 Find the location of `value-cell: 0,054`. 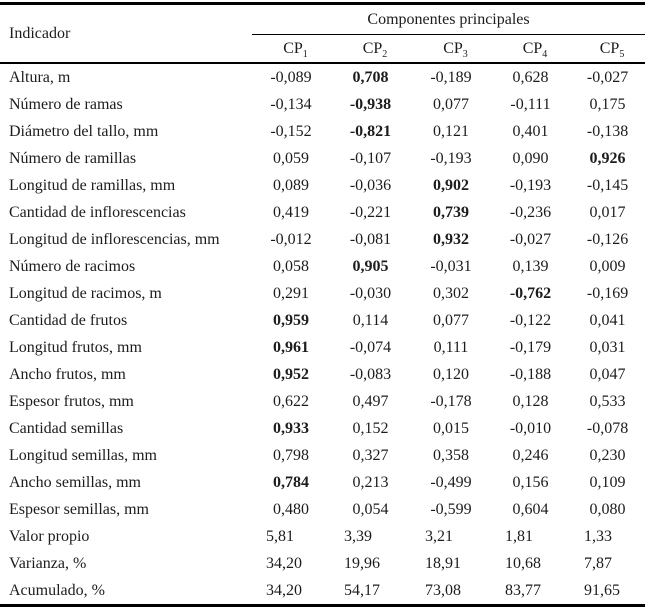

value-cell: 0,054 is located at coordinates (370, 509).